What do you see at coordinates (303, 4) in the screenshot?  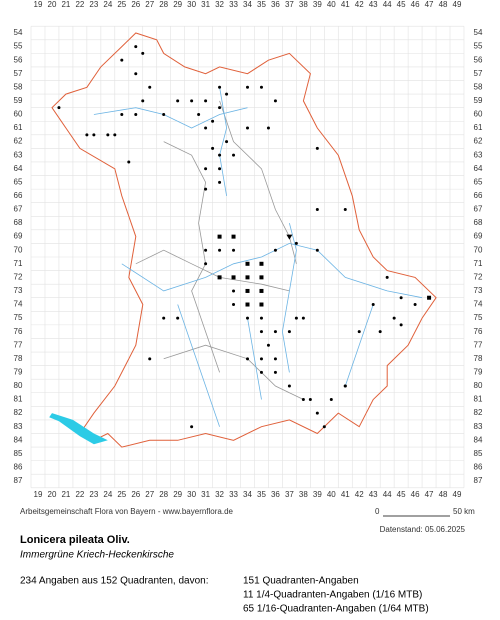 I see `column-label: 38` at bounding box center [303, 4].